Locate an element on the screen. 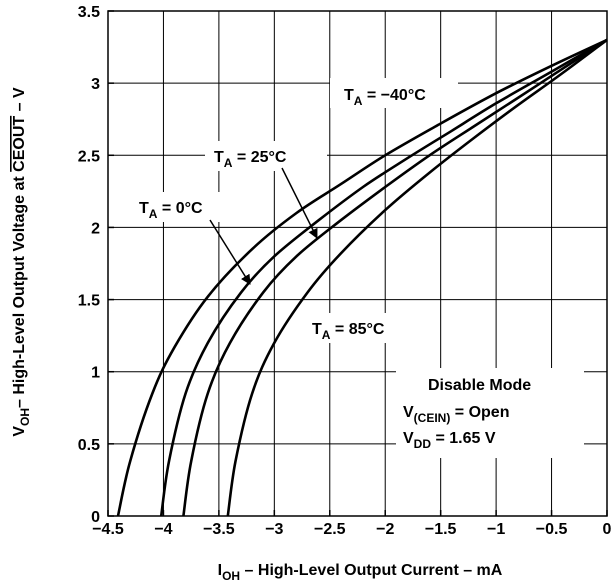  y-tick-label: 0 is located at coordinates (95, 517).